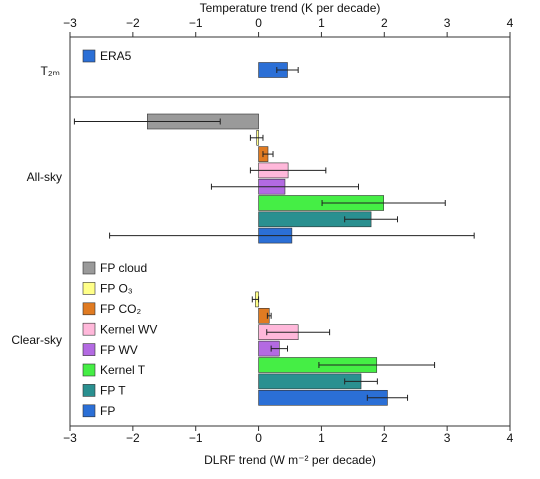 The image size is (540, 479). What do you see at coordinates (116, 289) in the screenshot?
I see `legend-label: FP O₃` at bounding box center [116, 289].